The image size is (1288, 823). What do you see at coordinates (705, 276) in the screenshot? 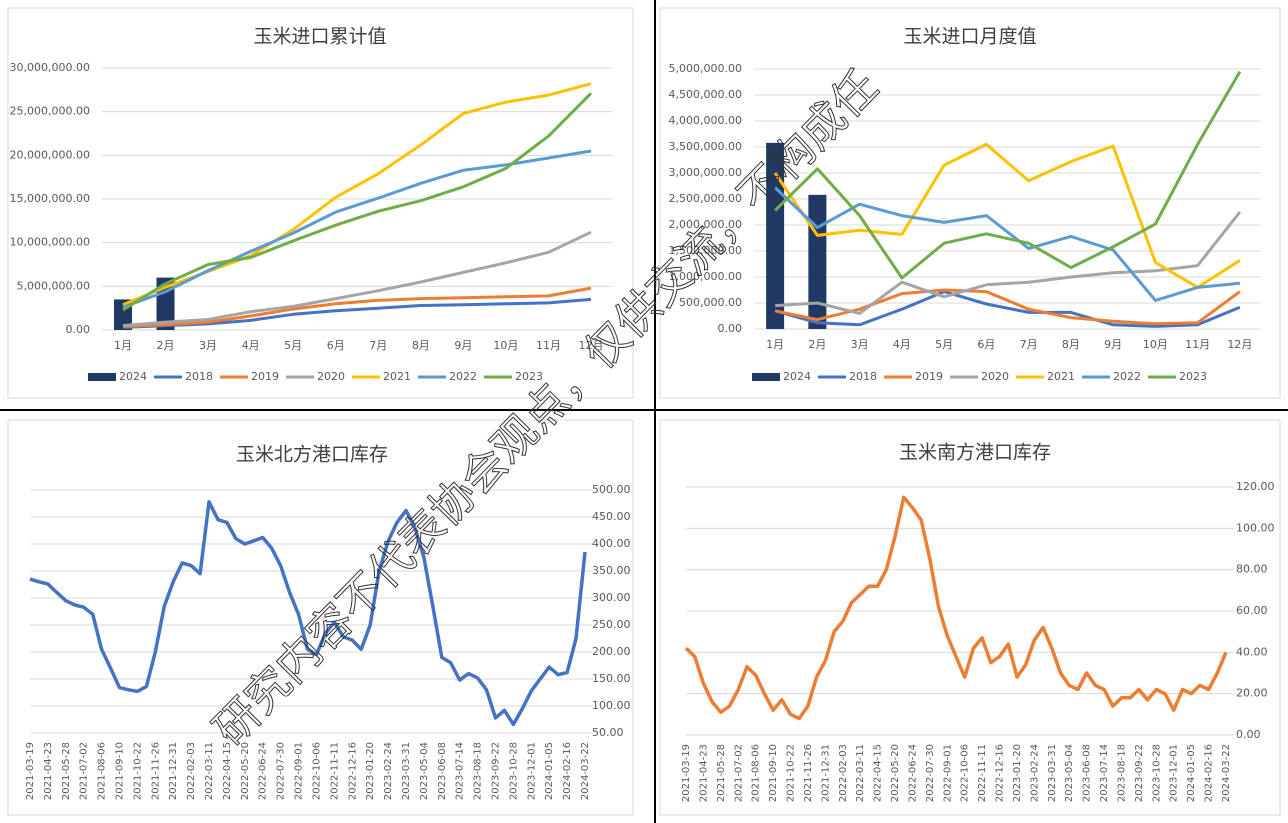
I see `y-tick-label: 1,000,000.00` at bounding box center [705, 276].